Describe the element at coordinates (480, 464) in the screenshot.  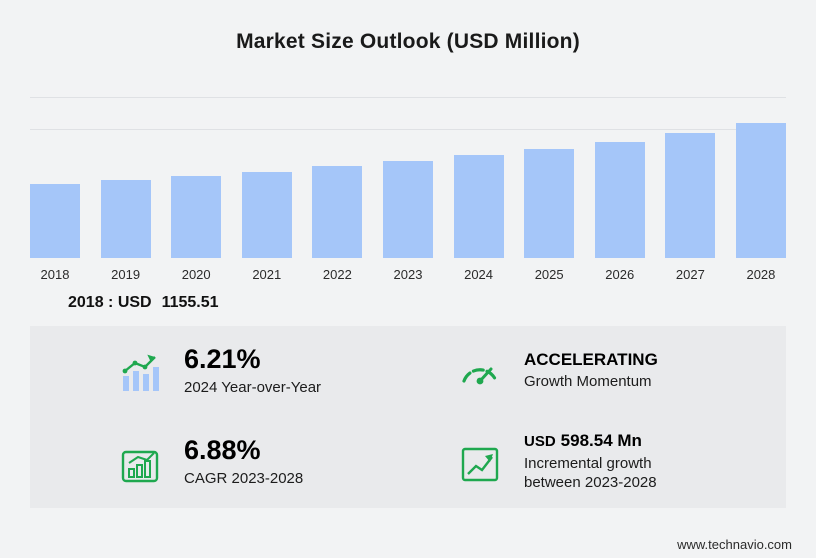
I see `incremental-growth-icon` at that location.